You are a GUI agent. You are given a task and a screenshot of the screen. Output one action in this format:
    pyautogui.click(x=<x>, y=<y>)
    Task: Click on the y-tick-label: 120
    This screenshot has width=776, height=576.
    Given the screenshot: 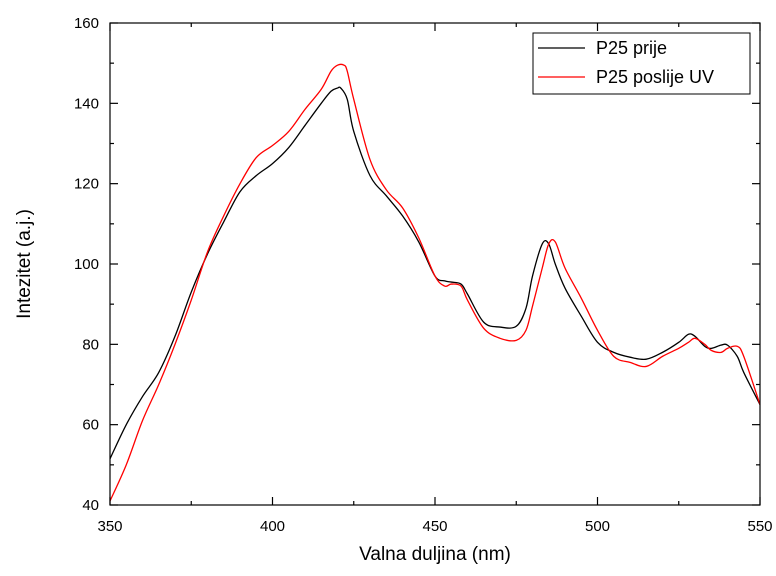 What is the action you would take?
    pyautogui.click(x=86, y=184)
    